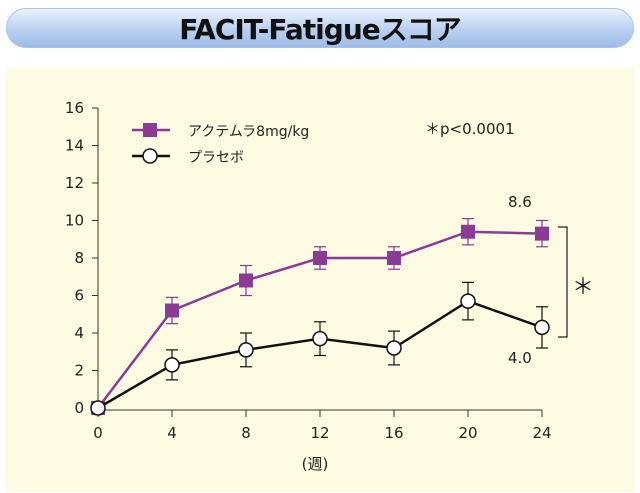  I want to click on x-tick-label: 24, so click(541, 433).